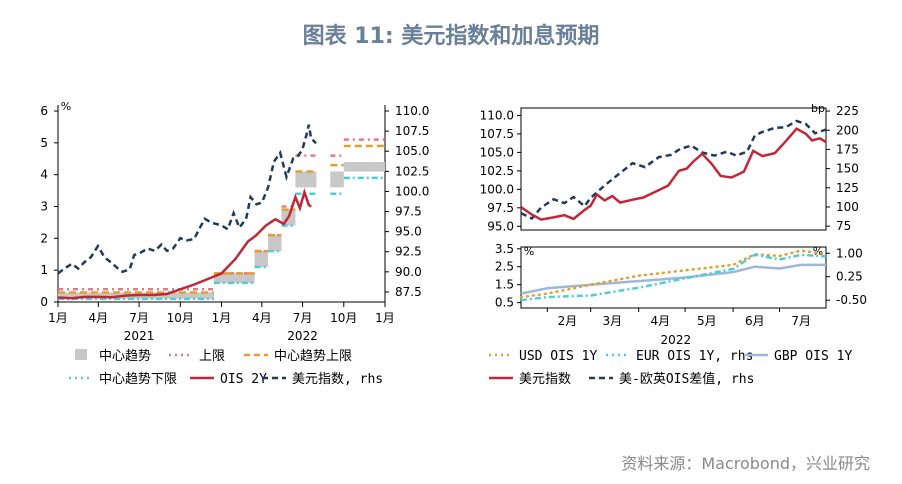 This screenshot has width=902, height=484. What do you see at coordinates (504, 303) in the screenshot?
I see `y-tick-label: 0.5` at bounding box center [504, 303].